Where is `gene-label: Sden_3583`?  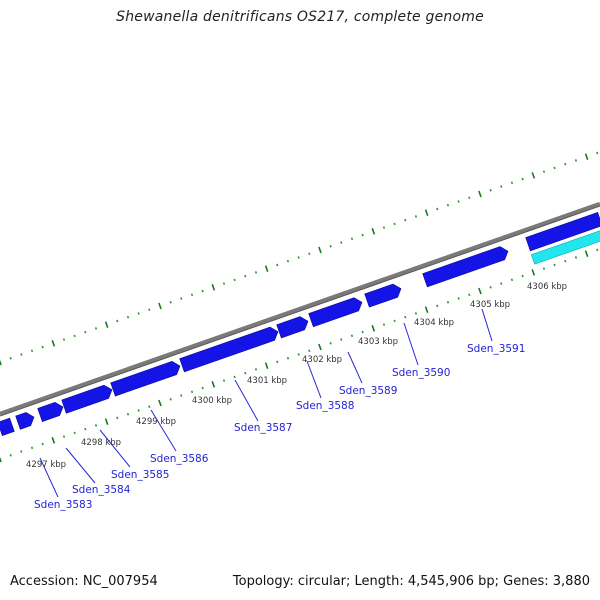
gene-label: Sden_3583 is located at coordinates (63, 505).